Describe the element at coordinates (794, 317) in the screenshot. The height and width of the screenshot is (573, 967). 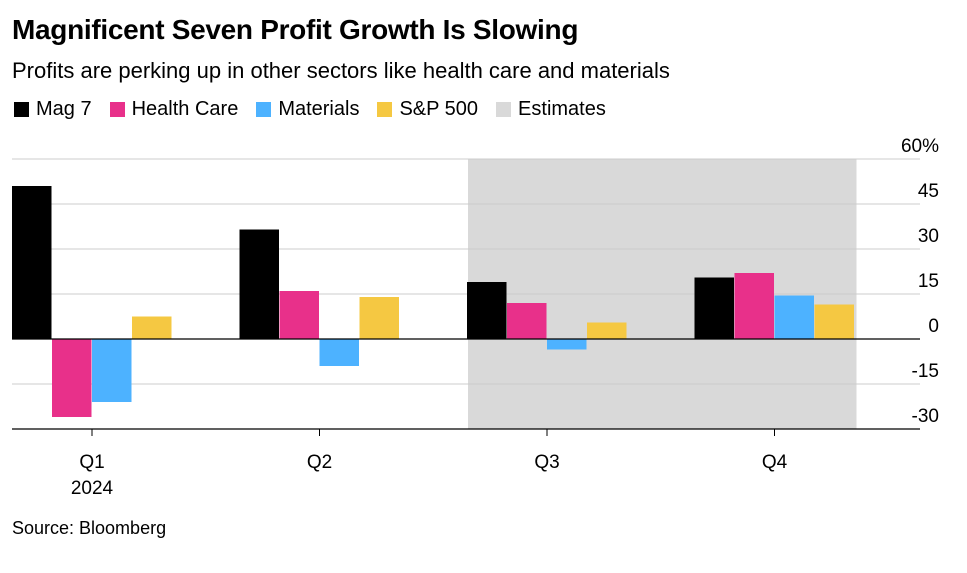
I see `bar-materials-q4` at that location.